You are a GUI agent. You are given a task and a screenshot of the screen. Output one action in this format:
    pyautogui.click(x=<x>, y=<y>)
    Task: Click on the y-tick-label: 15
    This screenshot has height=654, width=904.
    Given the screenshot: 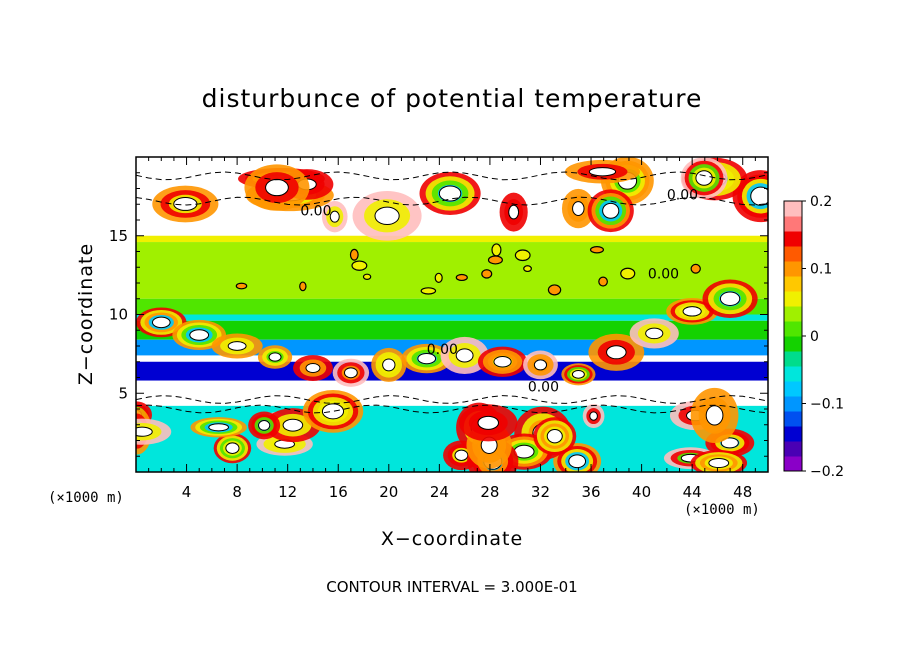 What is the action you would take?
    pyautogui.click(x=118, y=236)
    